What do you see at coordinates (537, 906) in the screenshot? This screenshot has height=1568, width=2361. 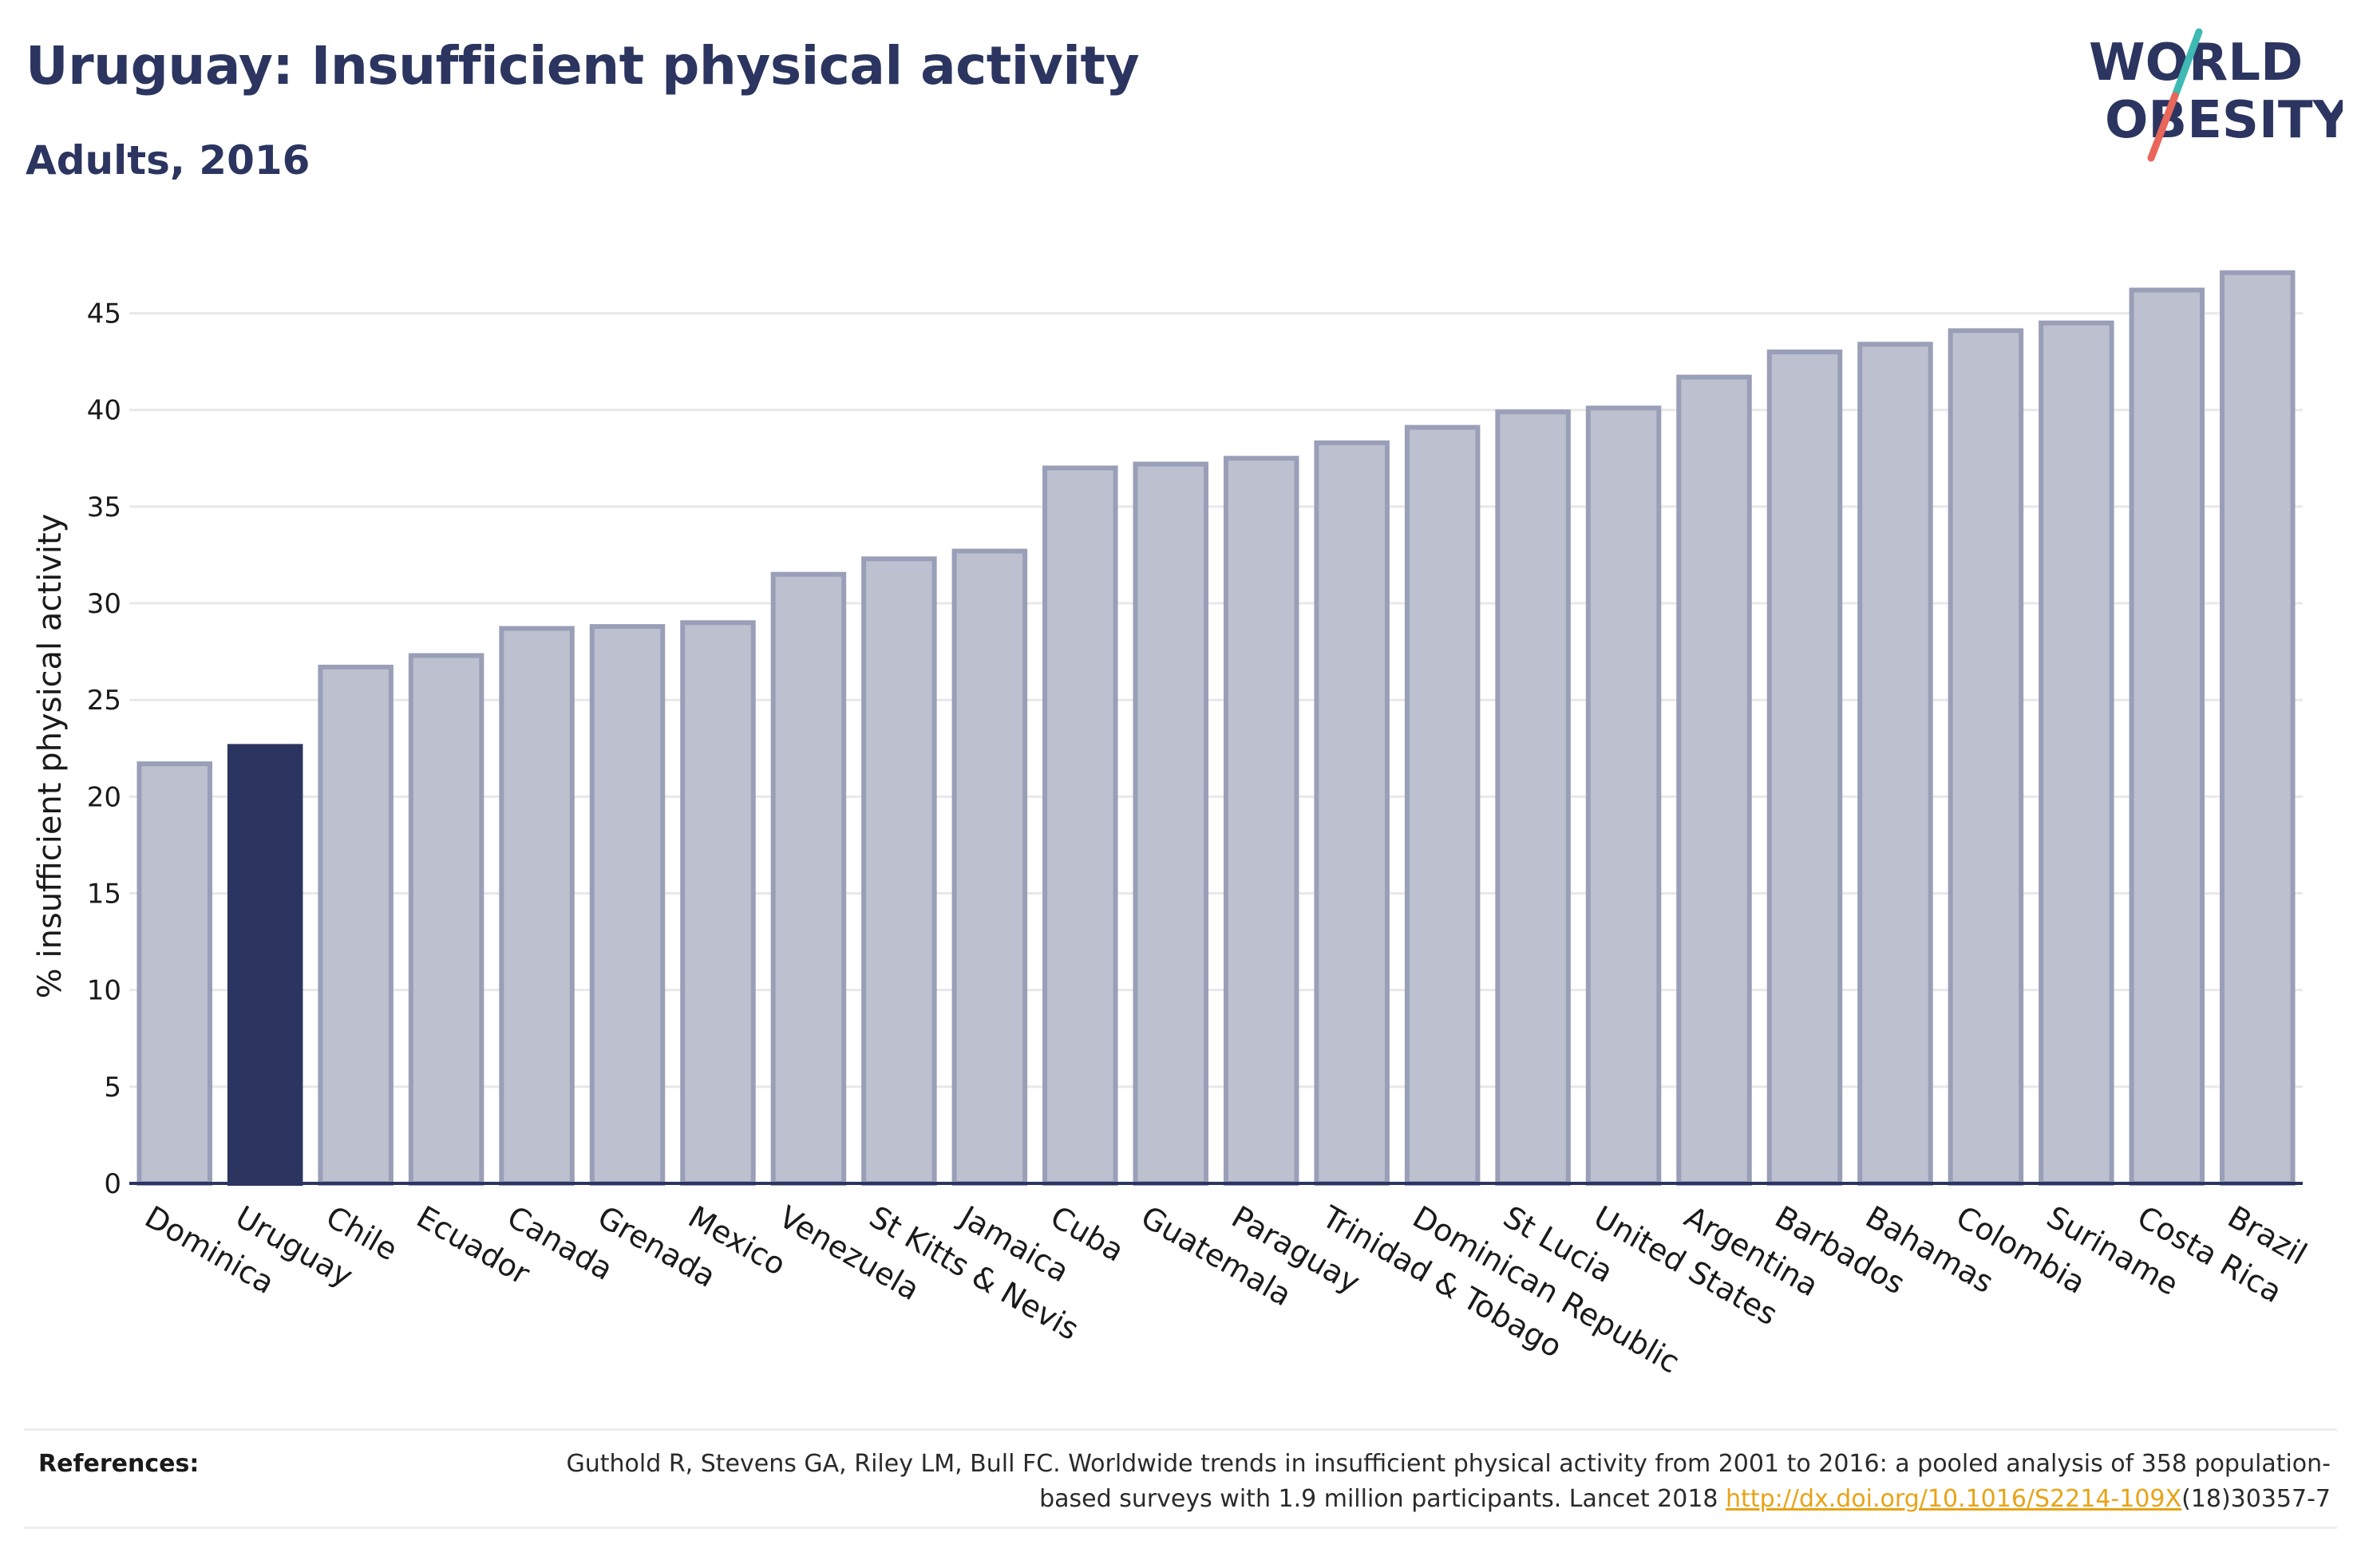 I see `bar-canada` at bounding box center [537, 906].